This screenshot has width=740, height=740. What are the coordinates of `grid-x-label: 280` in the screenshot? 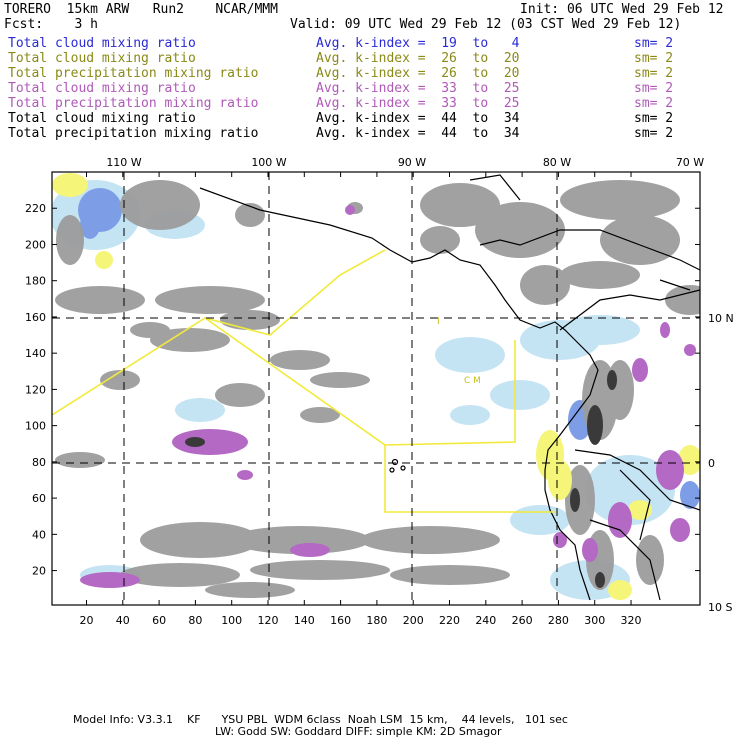 It's located at (558, 620).